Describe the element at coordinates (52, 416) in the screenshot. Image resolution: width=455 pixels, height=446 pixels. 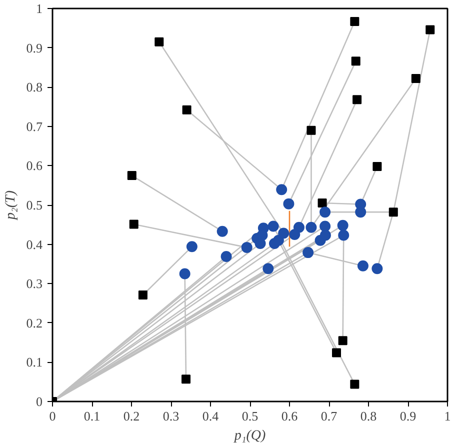
I see `x-tick-label: 0` at that location.